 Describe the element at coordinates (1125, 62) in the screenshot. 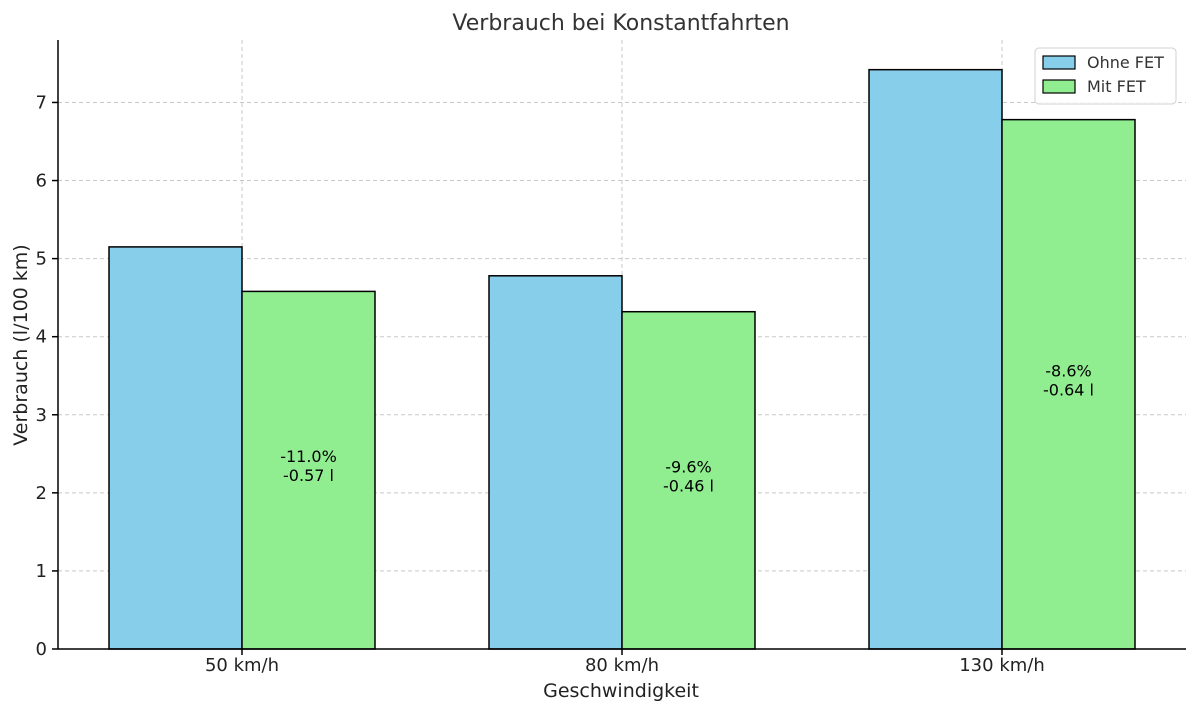

I see `legend-label: Ohne FET` at that location.